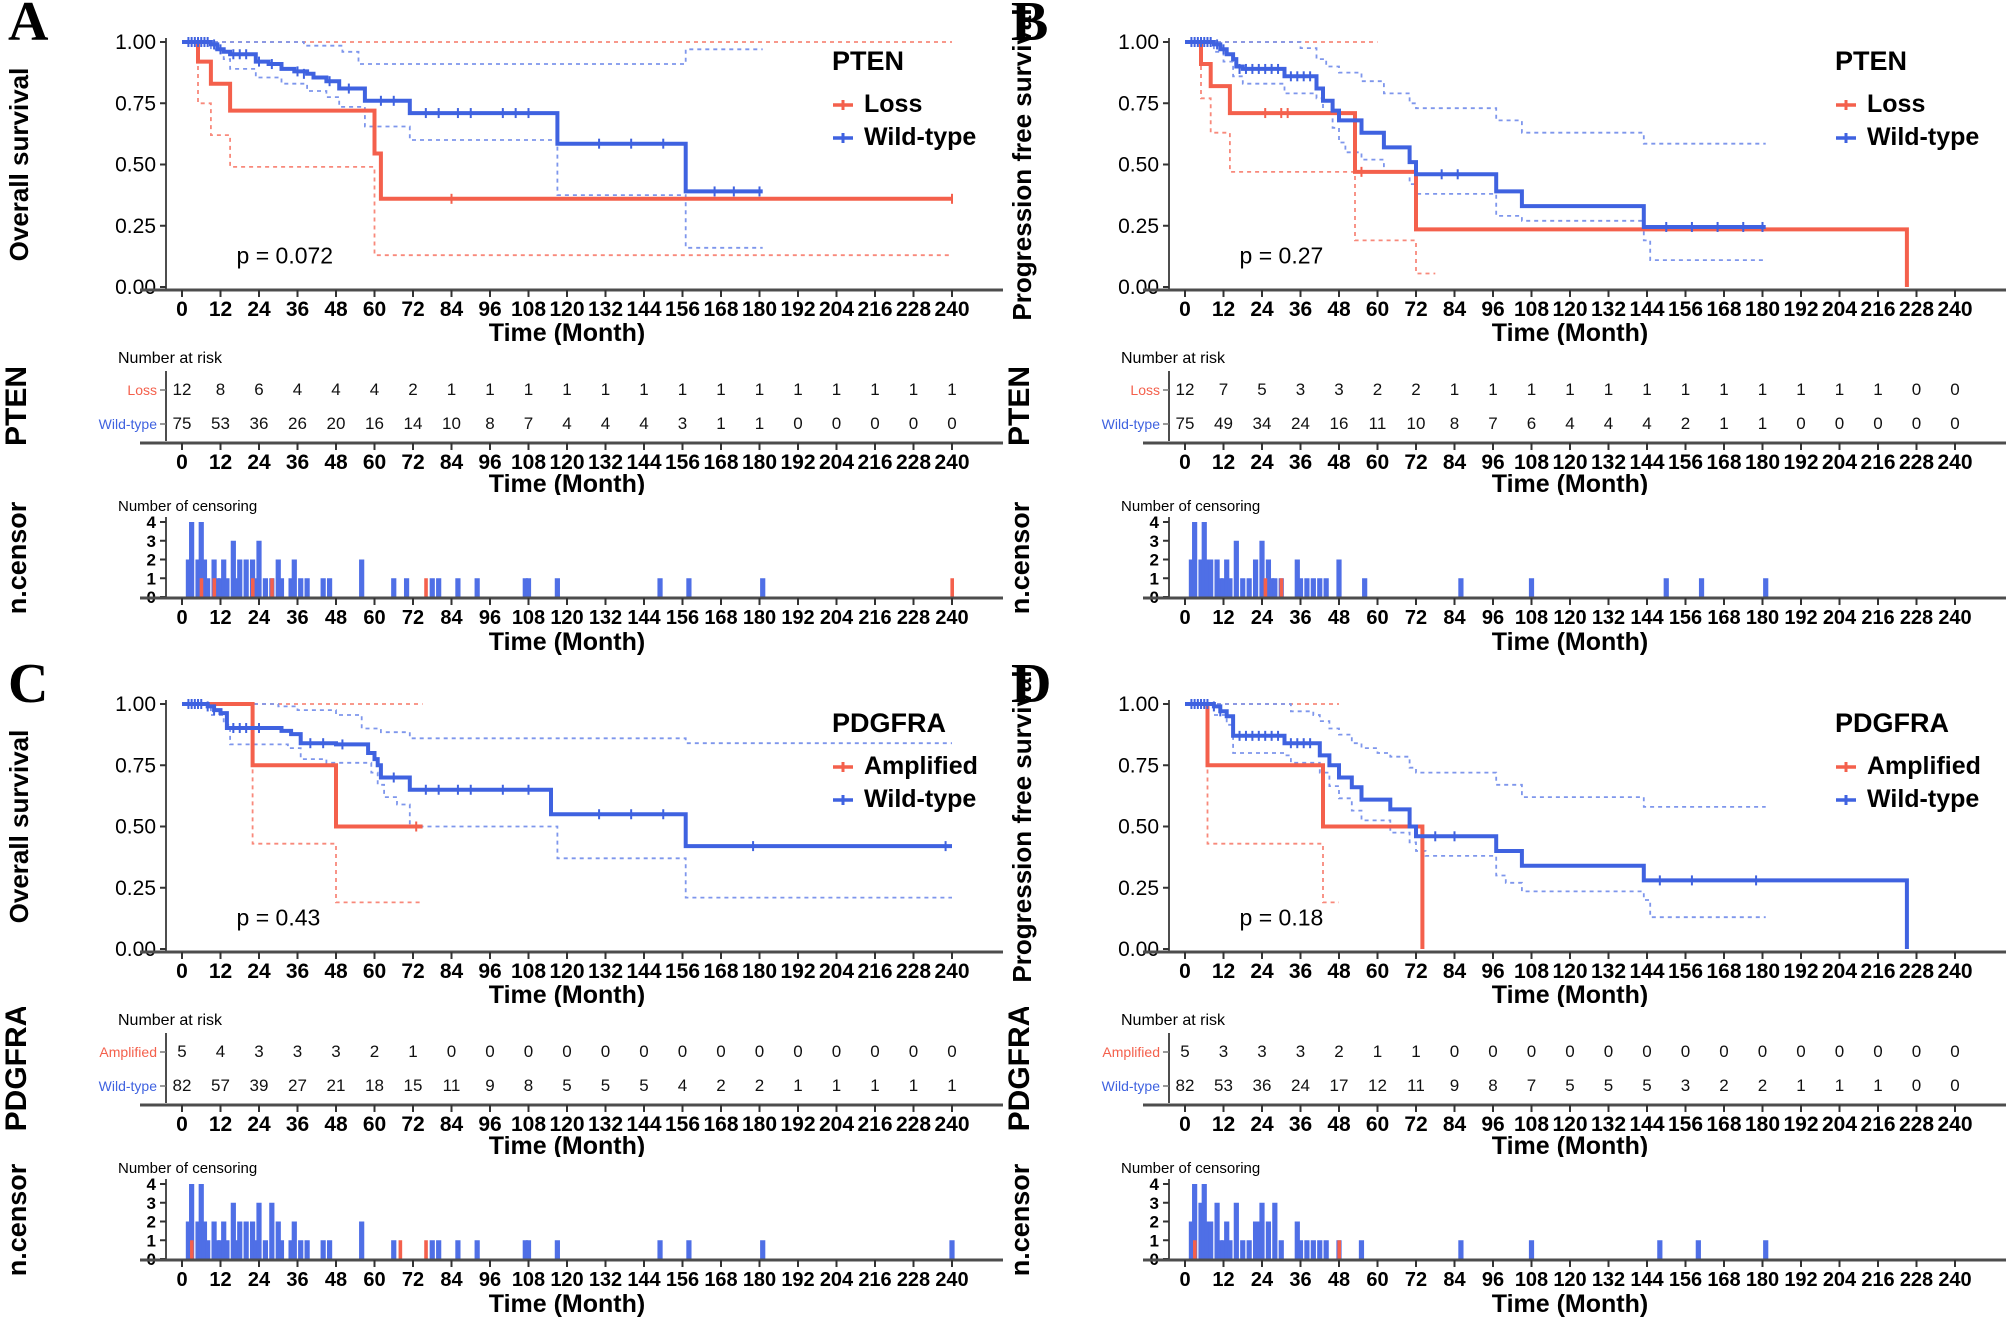  Describe the element at coordinates (905, 760) in the screenshot. I see `legend: PDGFRA Amplified Wild-type` at that location.